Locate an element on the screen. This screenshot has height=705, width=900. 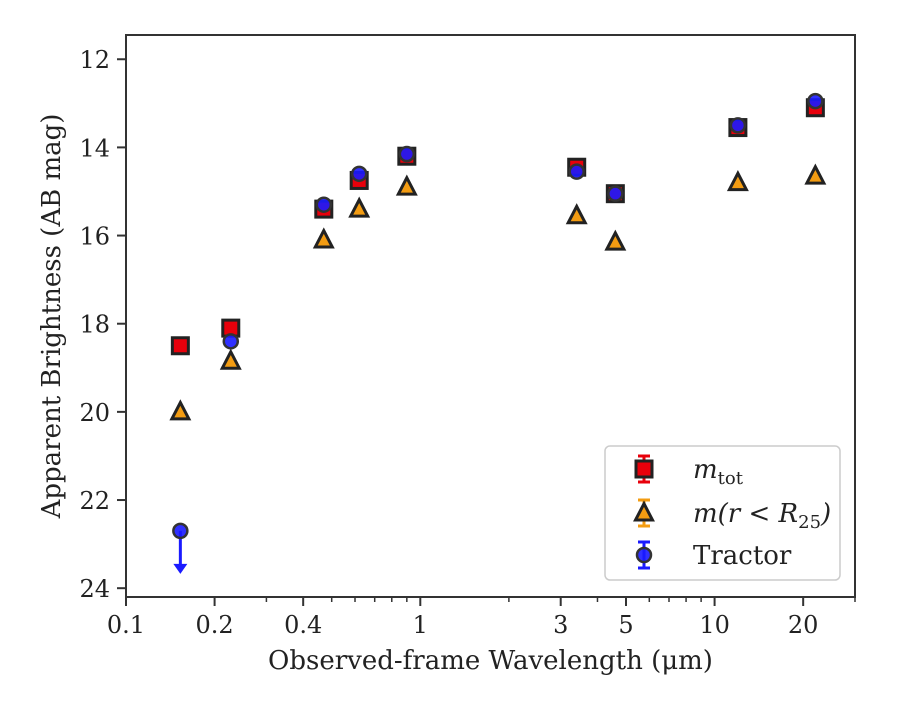
x-axis-title: Observed-frame Wavelength (μm) is located at coordinates (490, 661).